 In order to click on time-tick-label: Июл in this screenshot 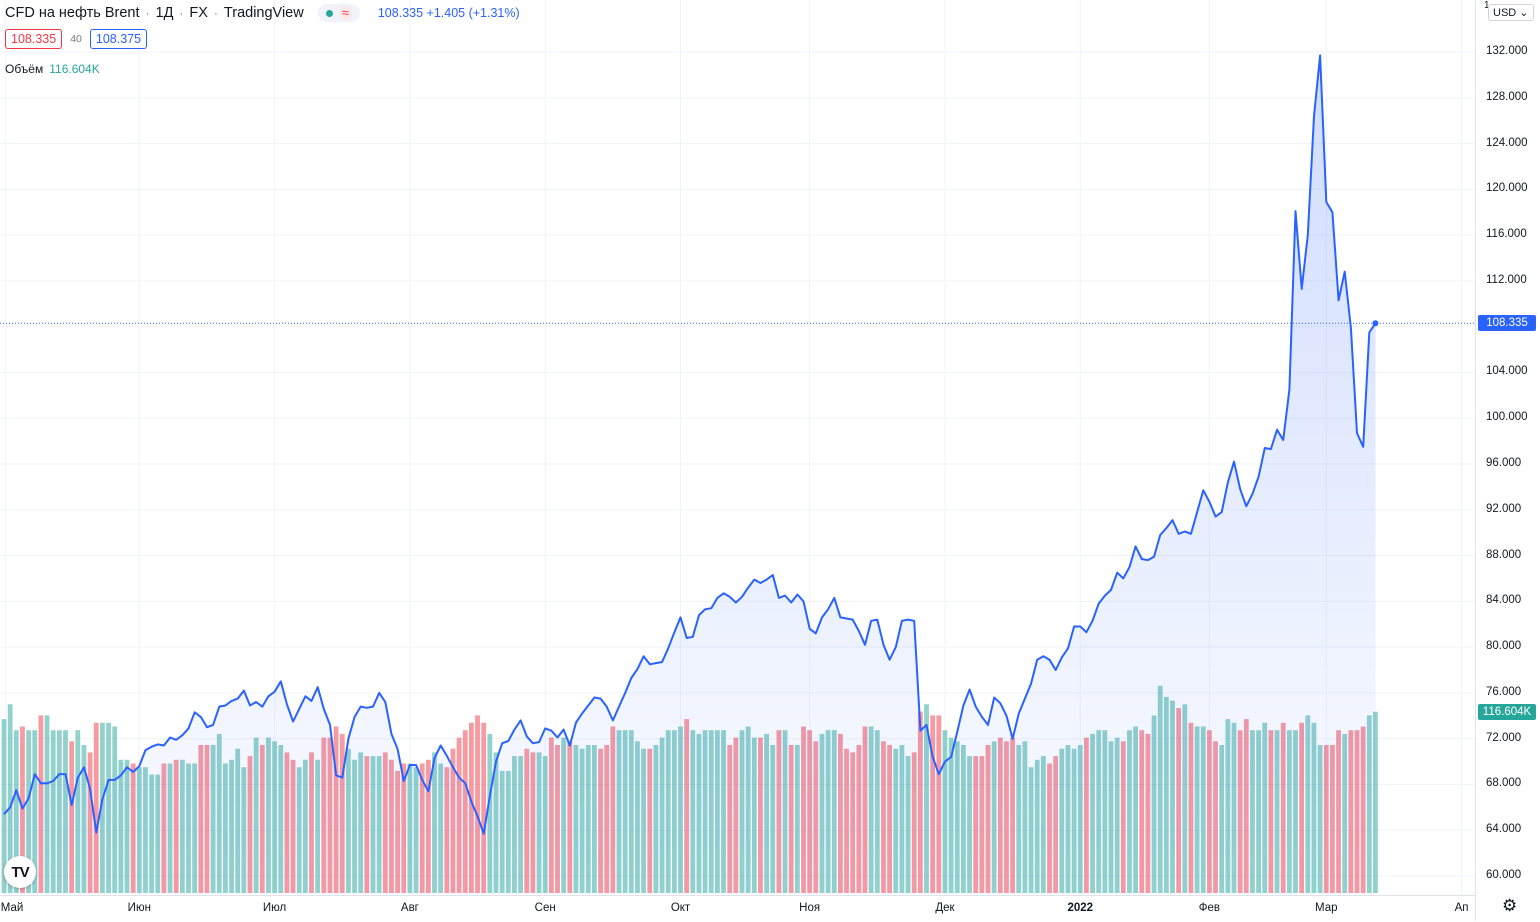, I will do `click(274, 908)`.